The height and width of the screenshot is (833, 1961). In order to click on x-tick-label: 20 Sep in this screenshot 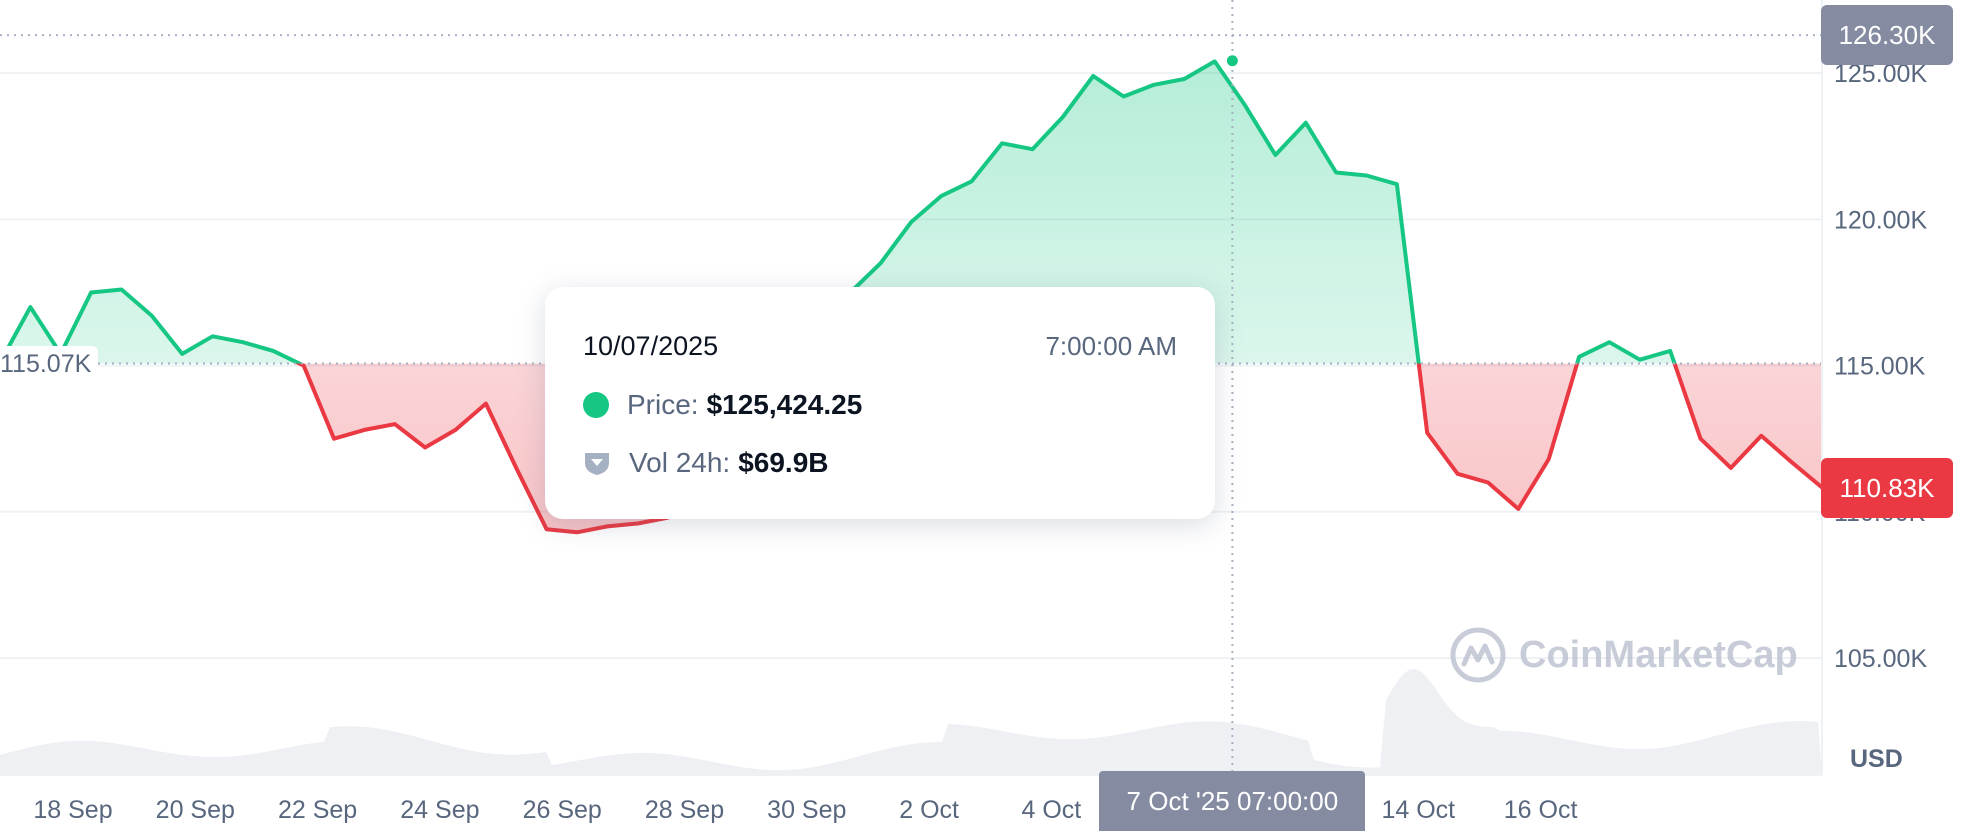, I will do `click(195, 810)`.